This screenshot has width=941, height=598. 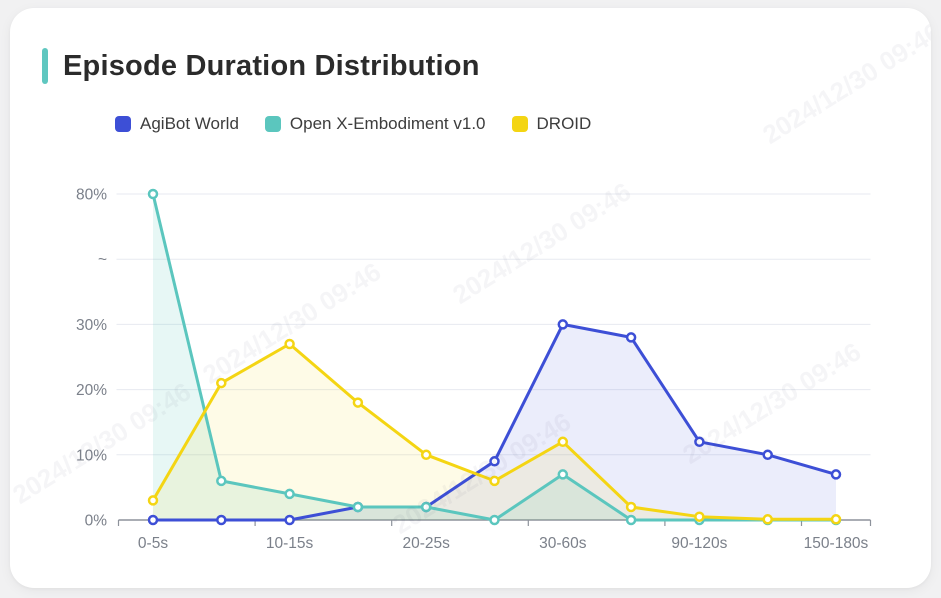 I want to click on legend-item-droid: DROID, so click(x=551, y=124).